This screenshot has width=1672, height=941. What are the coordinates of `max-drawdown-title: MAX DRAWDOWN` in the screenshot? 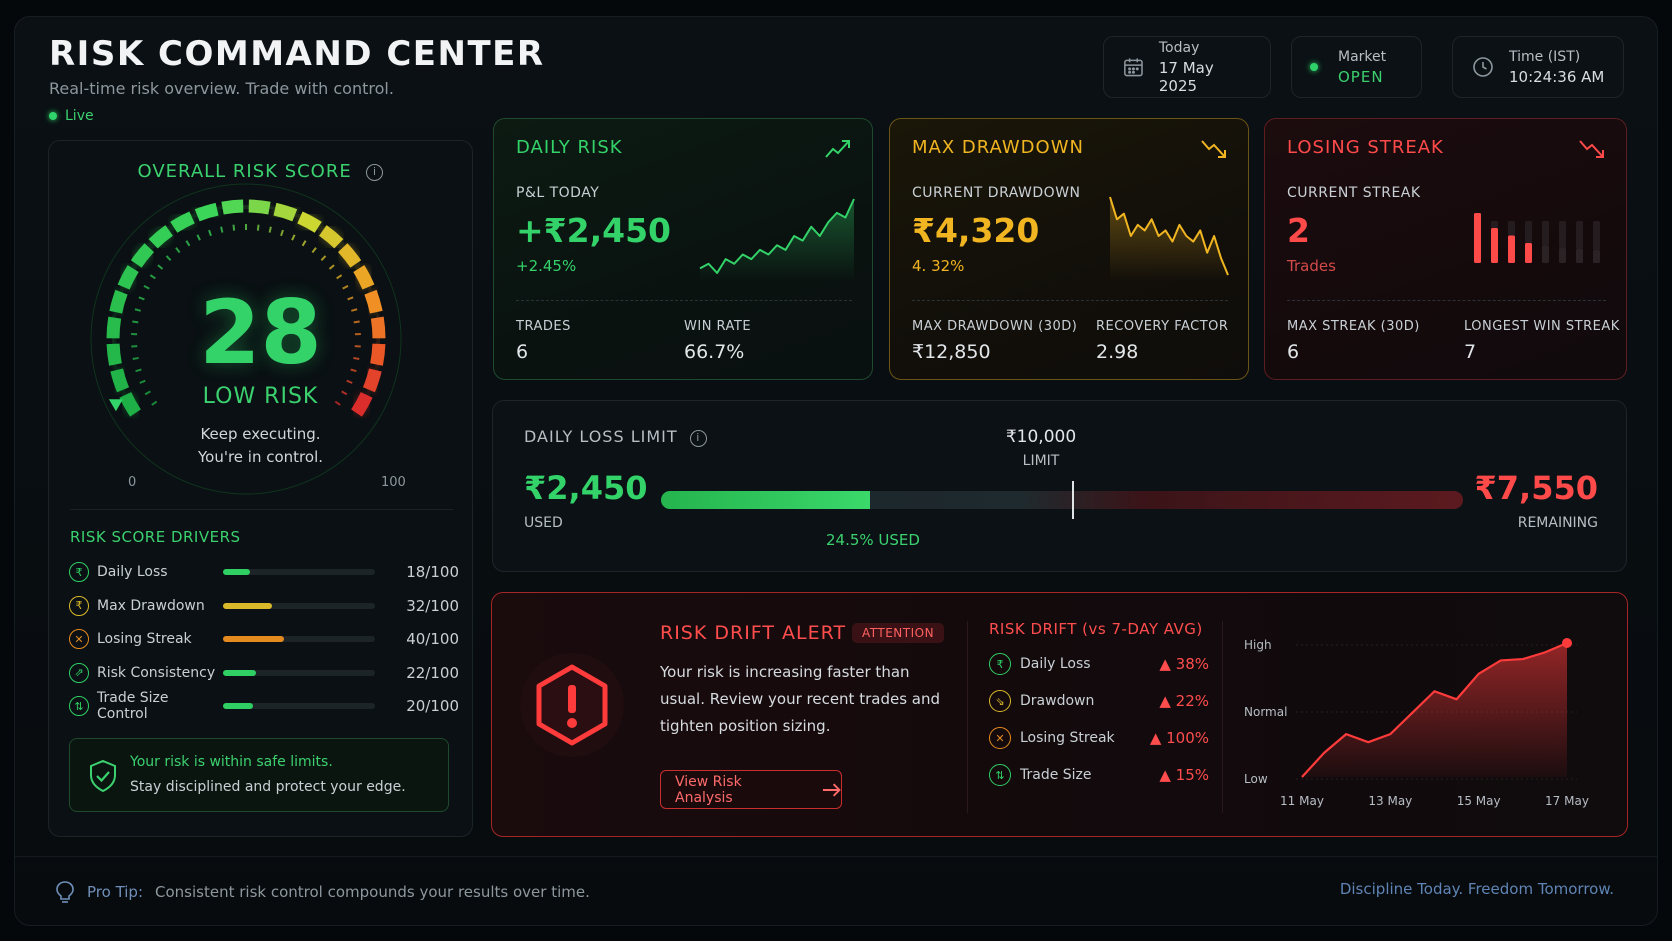 It's located at (998, 147).